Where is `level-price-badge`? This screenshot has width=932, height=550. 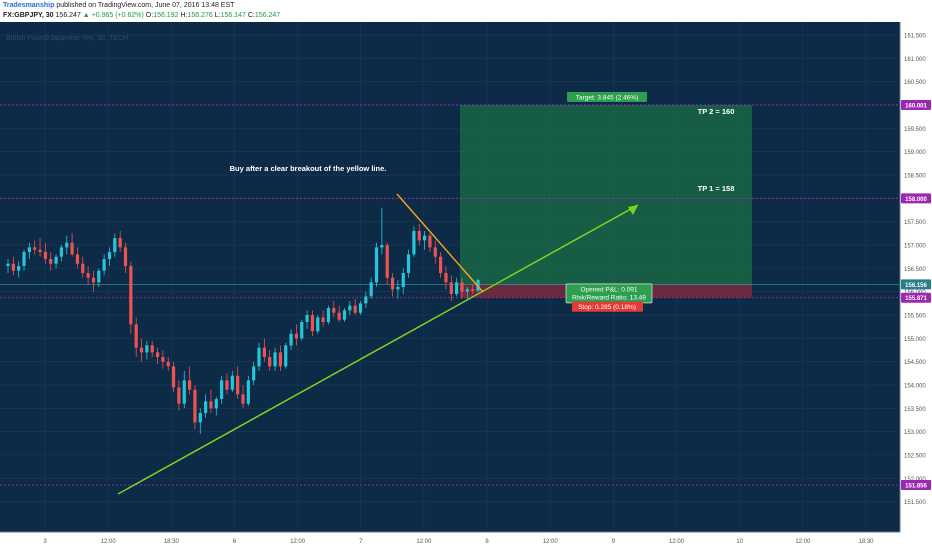 level-price-badge is located at coordinates (916, 485).